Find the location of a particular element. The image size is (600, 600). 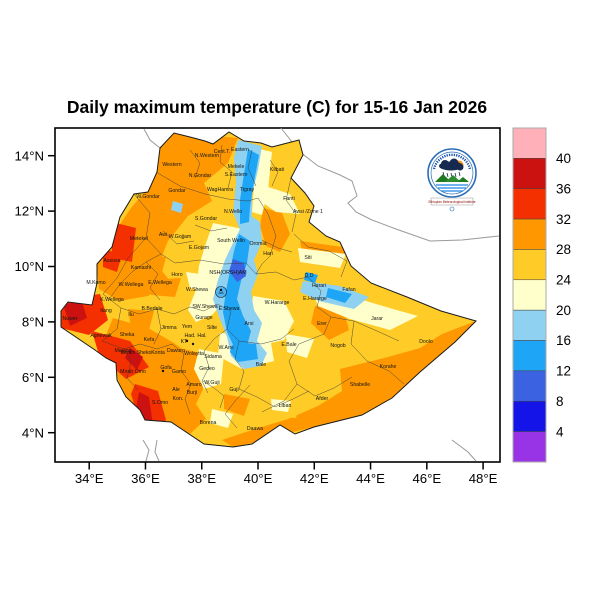

logo-inner-ring is located at coordinates (452, 173).